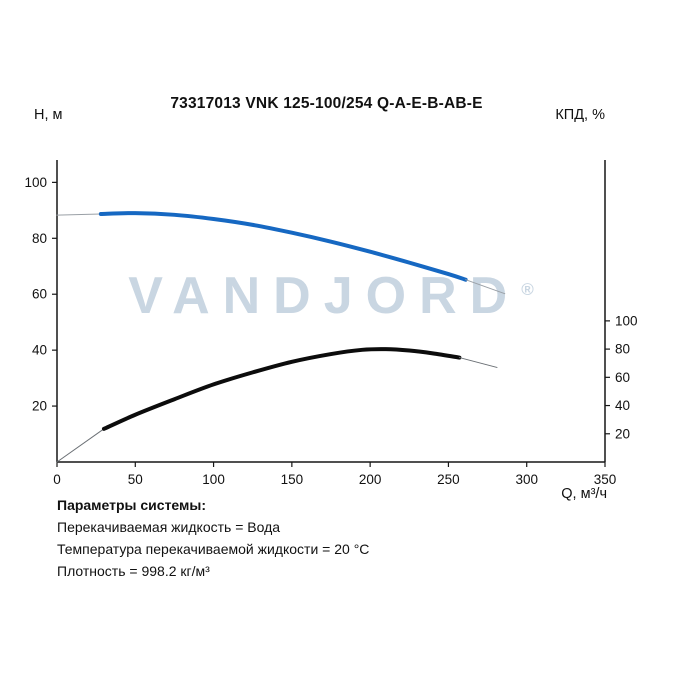 This screenshot has height=681, width=681. What do you see at coordinates (622, 377) in the screenshot?
I see `right-y-tick-label: 60` at bounding box center [622, 377].